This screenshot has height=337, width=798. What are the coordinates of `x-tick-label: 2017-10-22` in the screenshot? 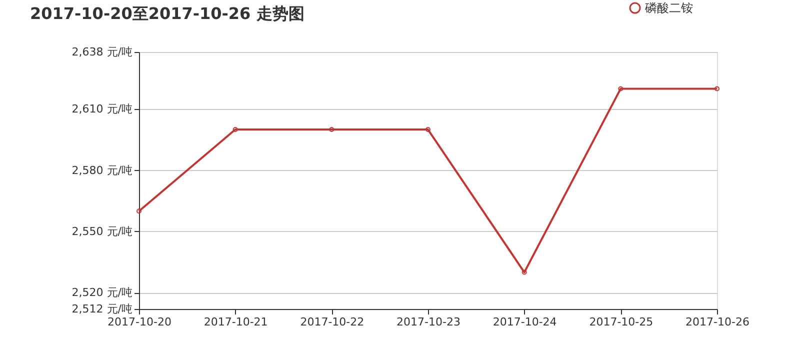 It's located at (332, 322).